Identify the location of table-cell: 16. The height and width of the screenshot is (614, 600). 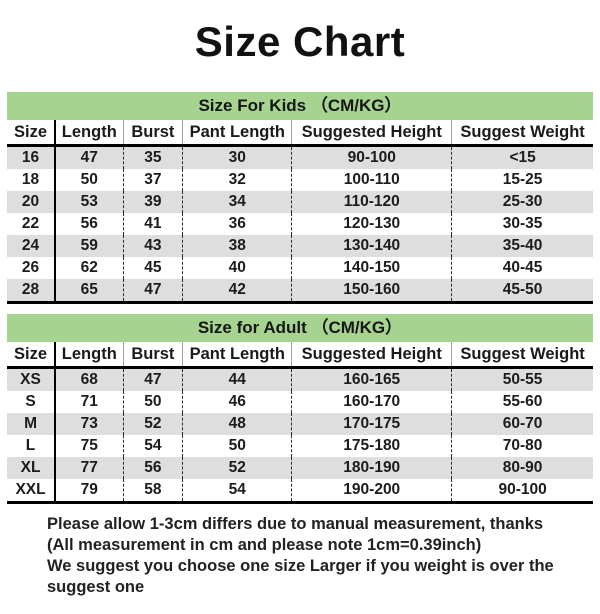
(30, 157).